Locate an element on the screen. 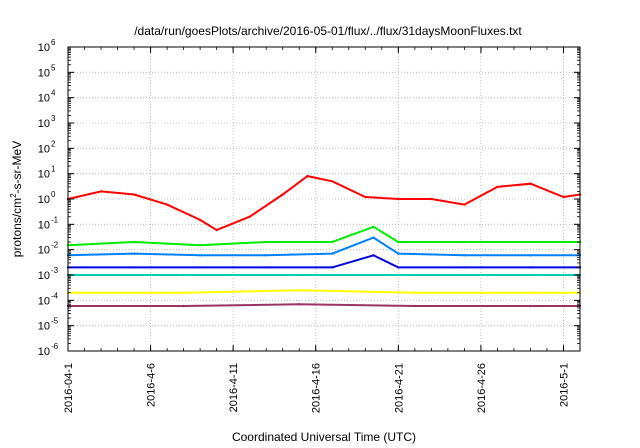 This screenshot has height=448, width=640. x-tick-label: 2016-4-16 is located at coordinates (317, 388).